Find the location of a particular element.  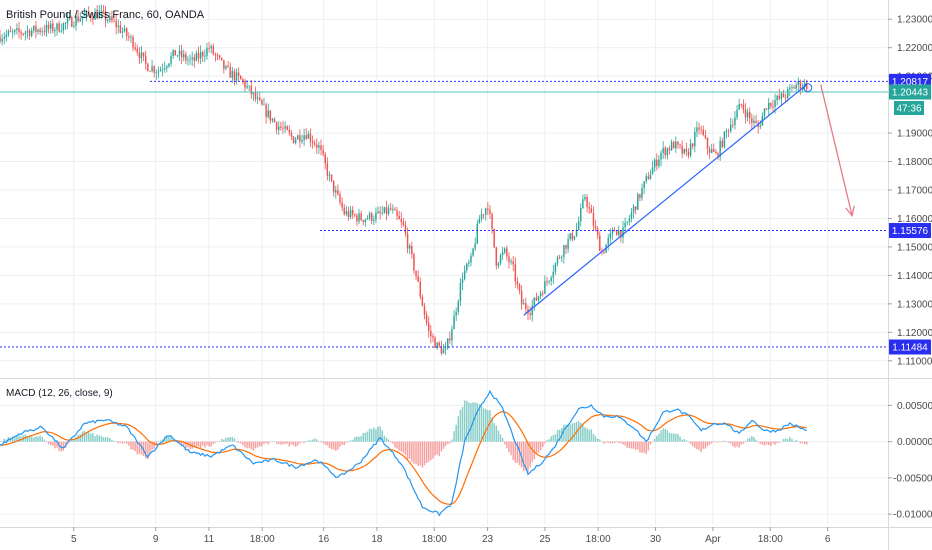

time-tick-label: 9 is located at coordinates (156, 539).